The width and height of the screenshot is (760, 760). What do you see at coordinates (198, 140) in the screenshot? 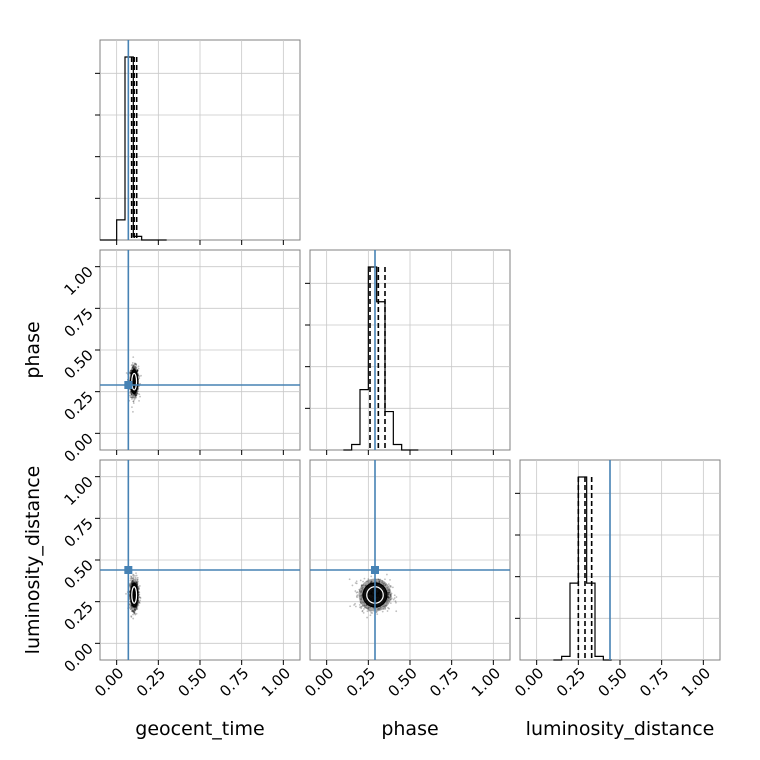
I see `hist-panel-geocent-time` at bounding box center [198, 140].